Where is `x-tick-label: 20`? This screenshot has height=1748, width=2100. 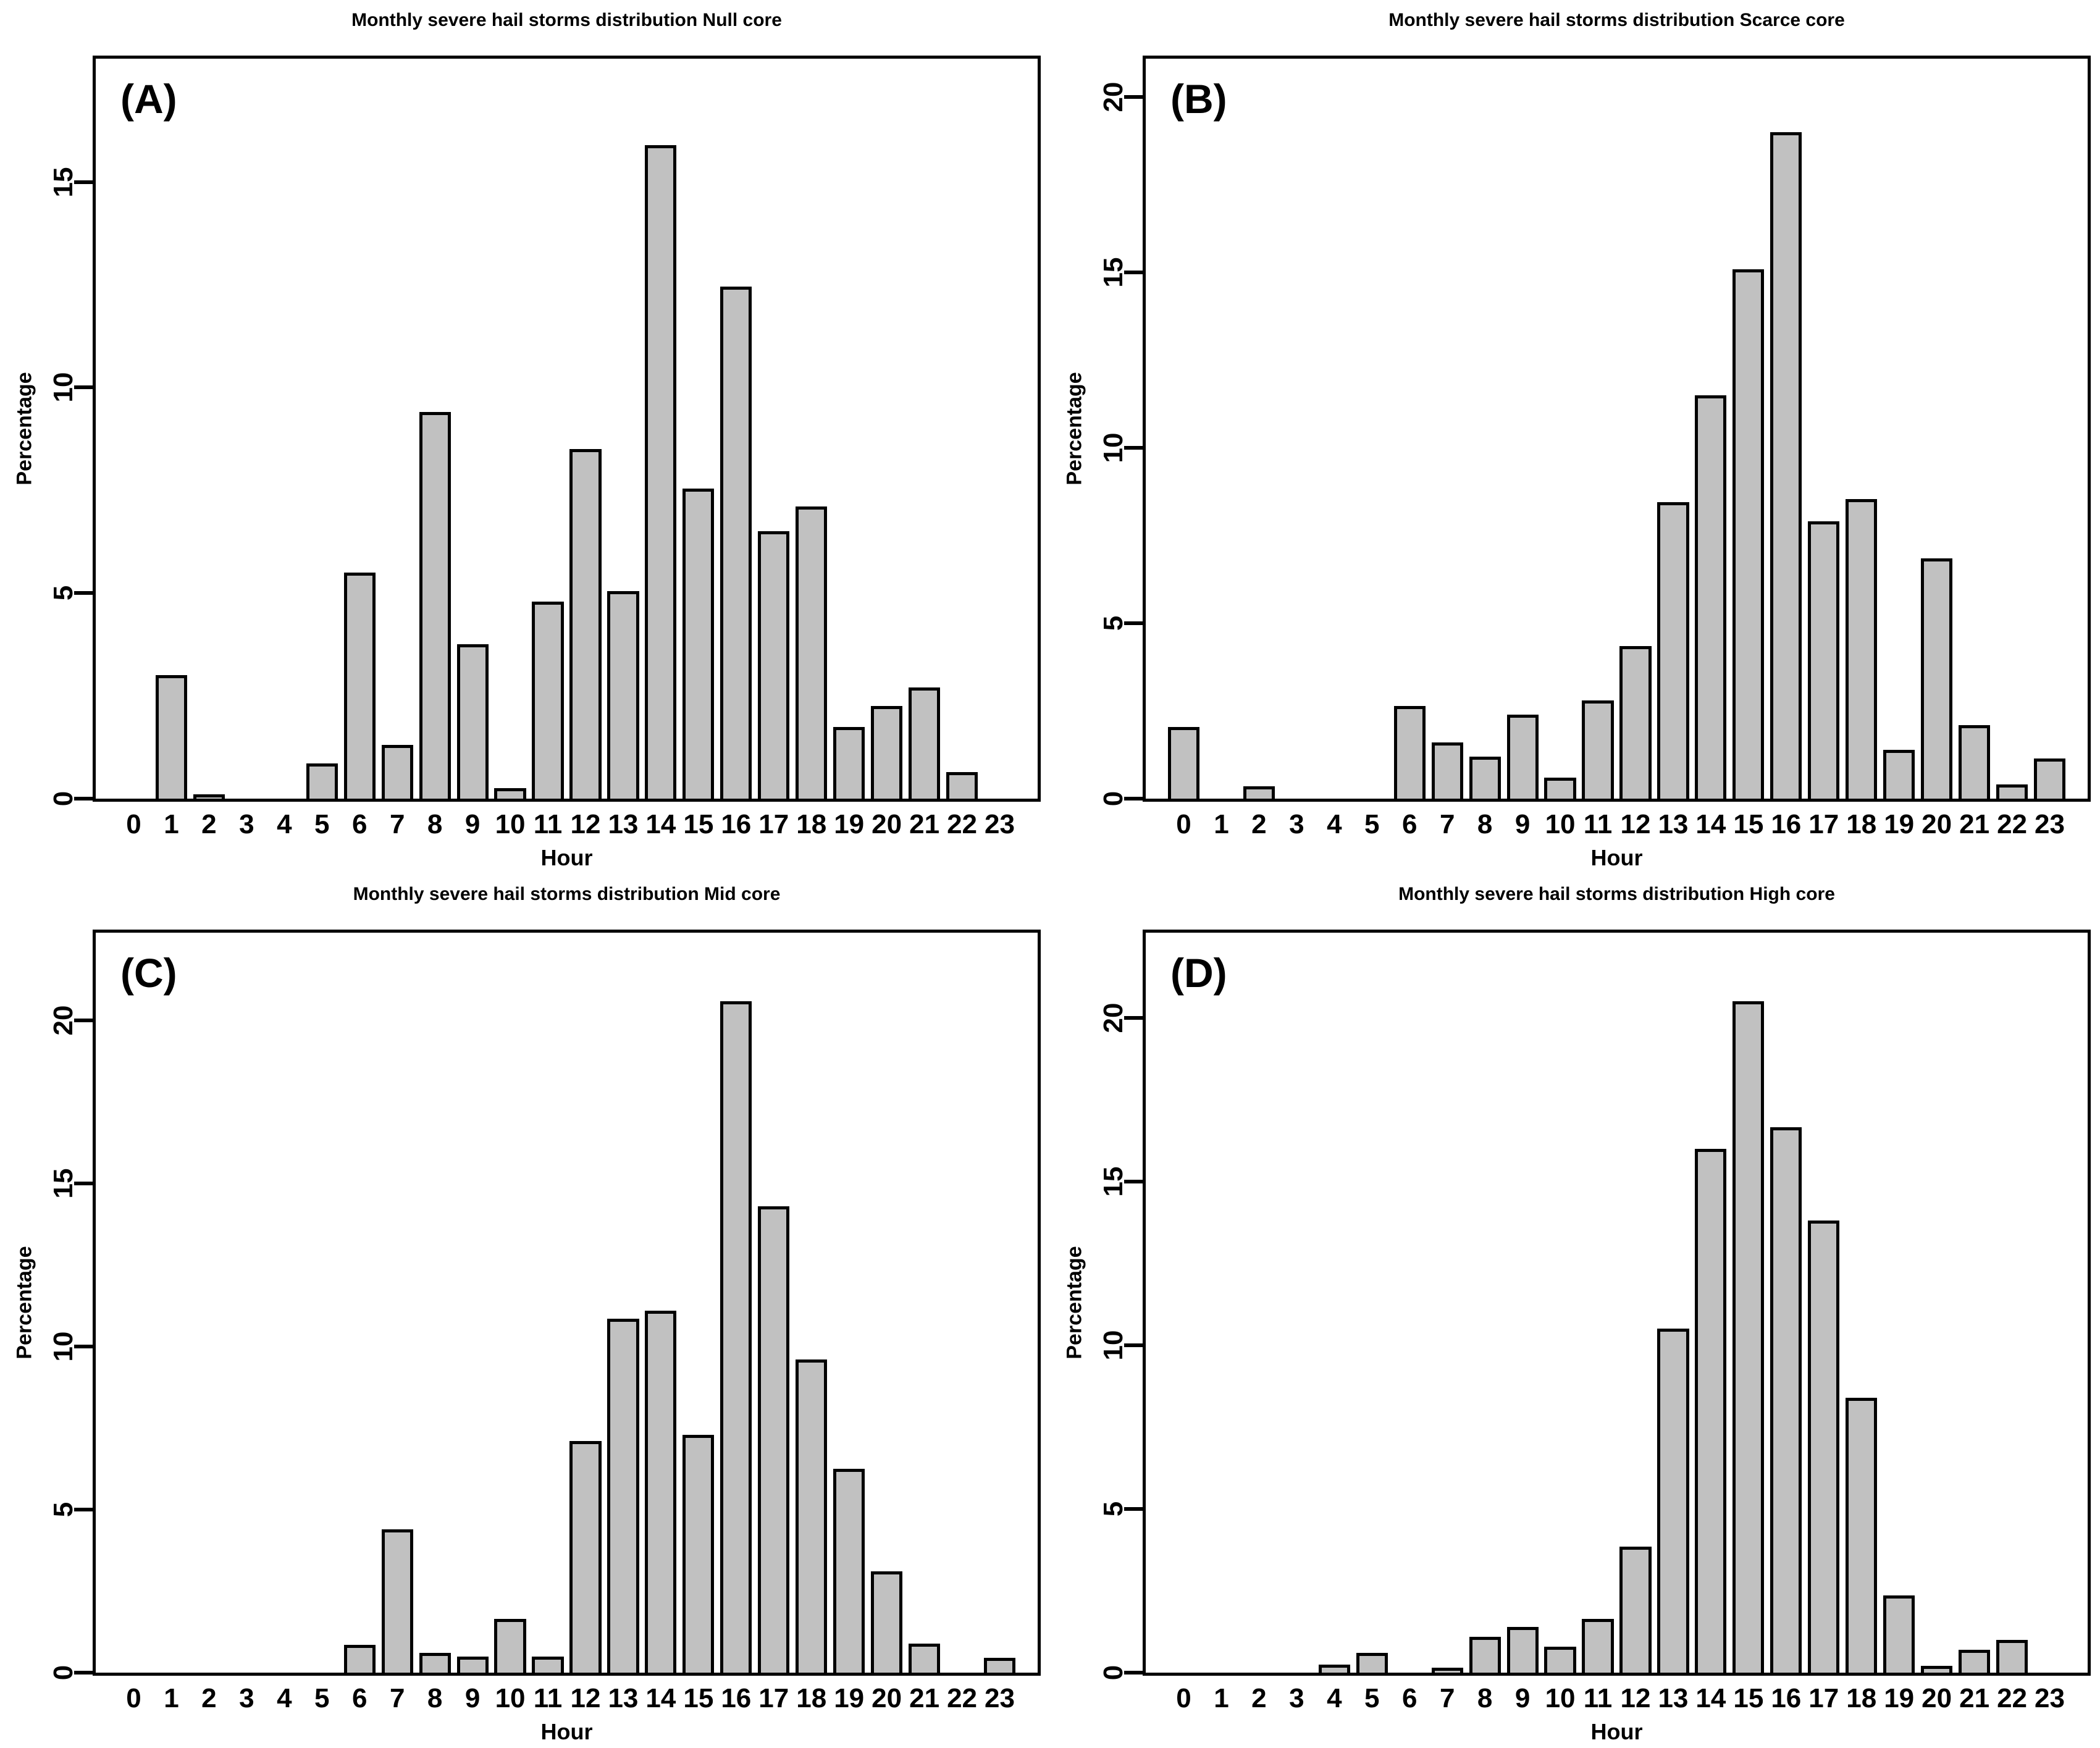
x-tick-label: 20 is located at coordinates (1937, 1698).